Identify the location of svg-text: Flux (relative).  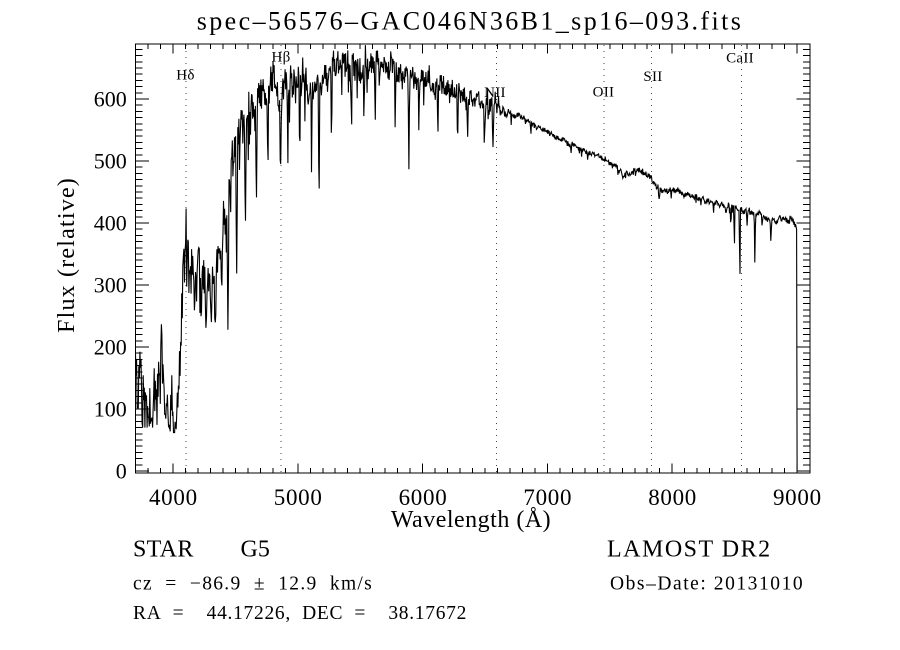
(67, 255).